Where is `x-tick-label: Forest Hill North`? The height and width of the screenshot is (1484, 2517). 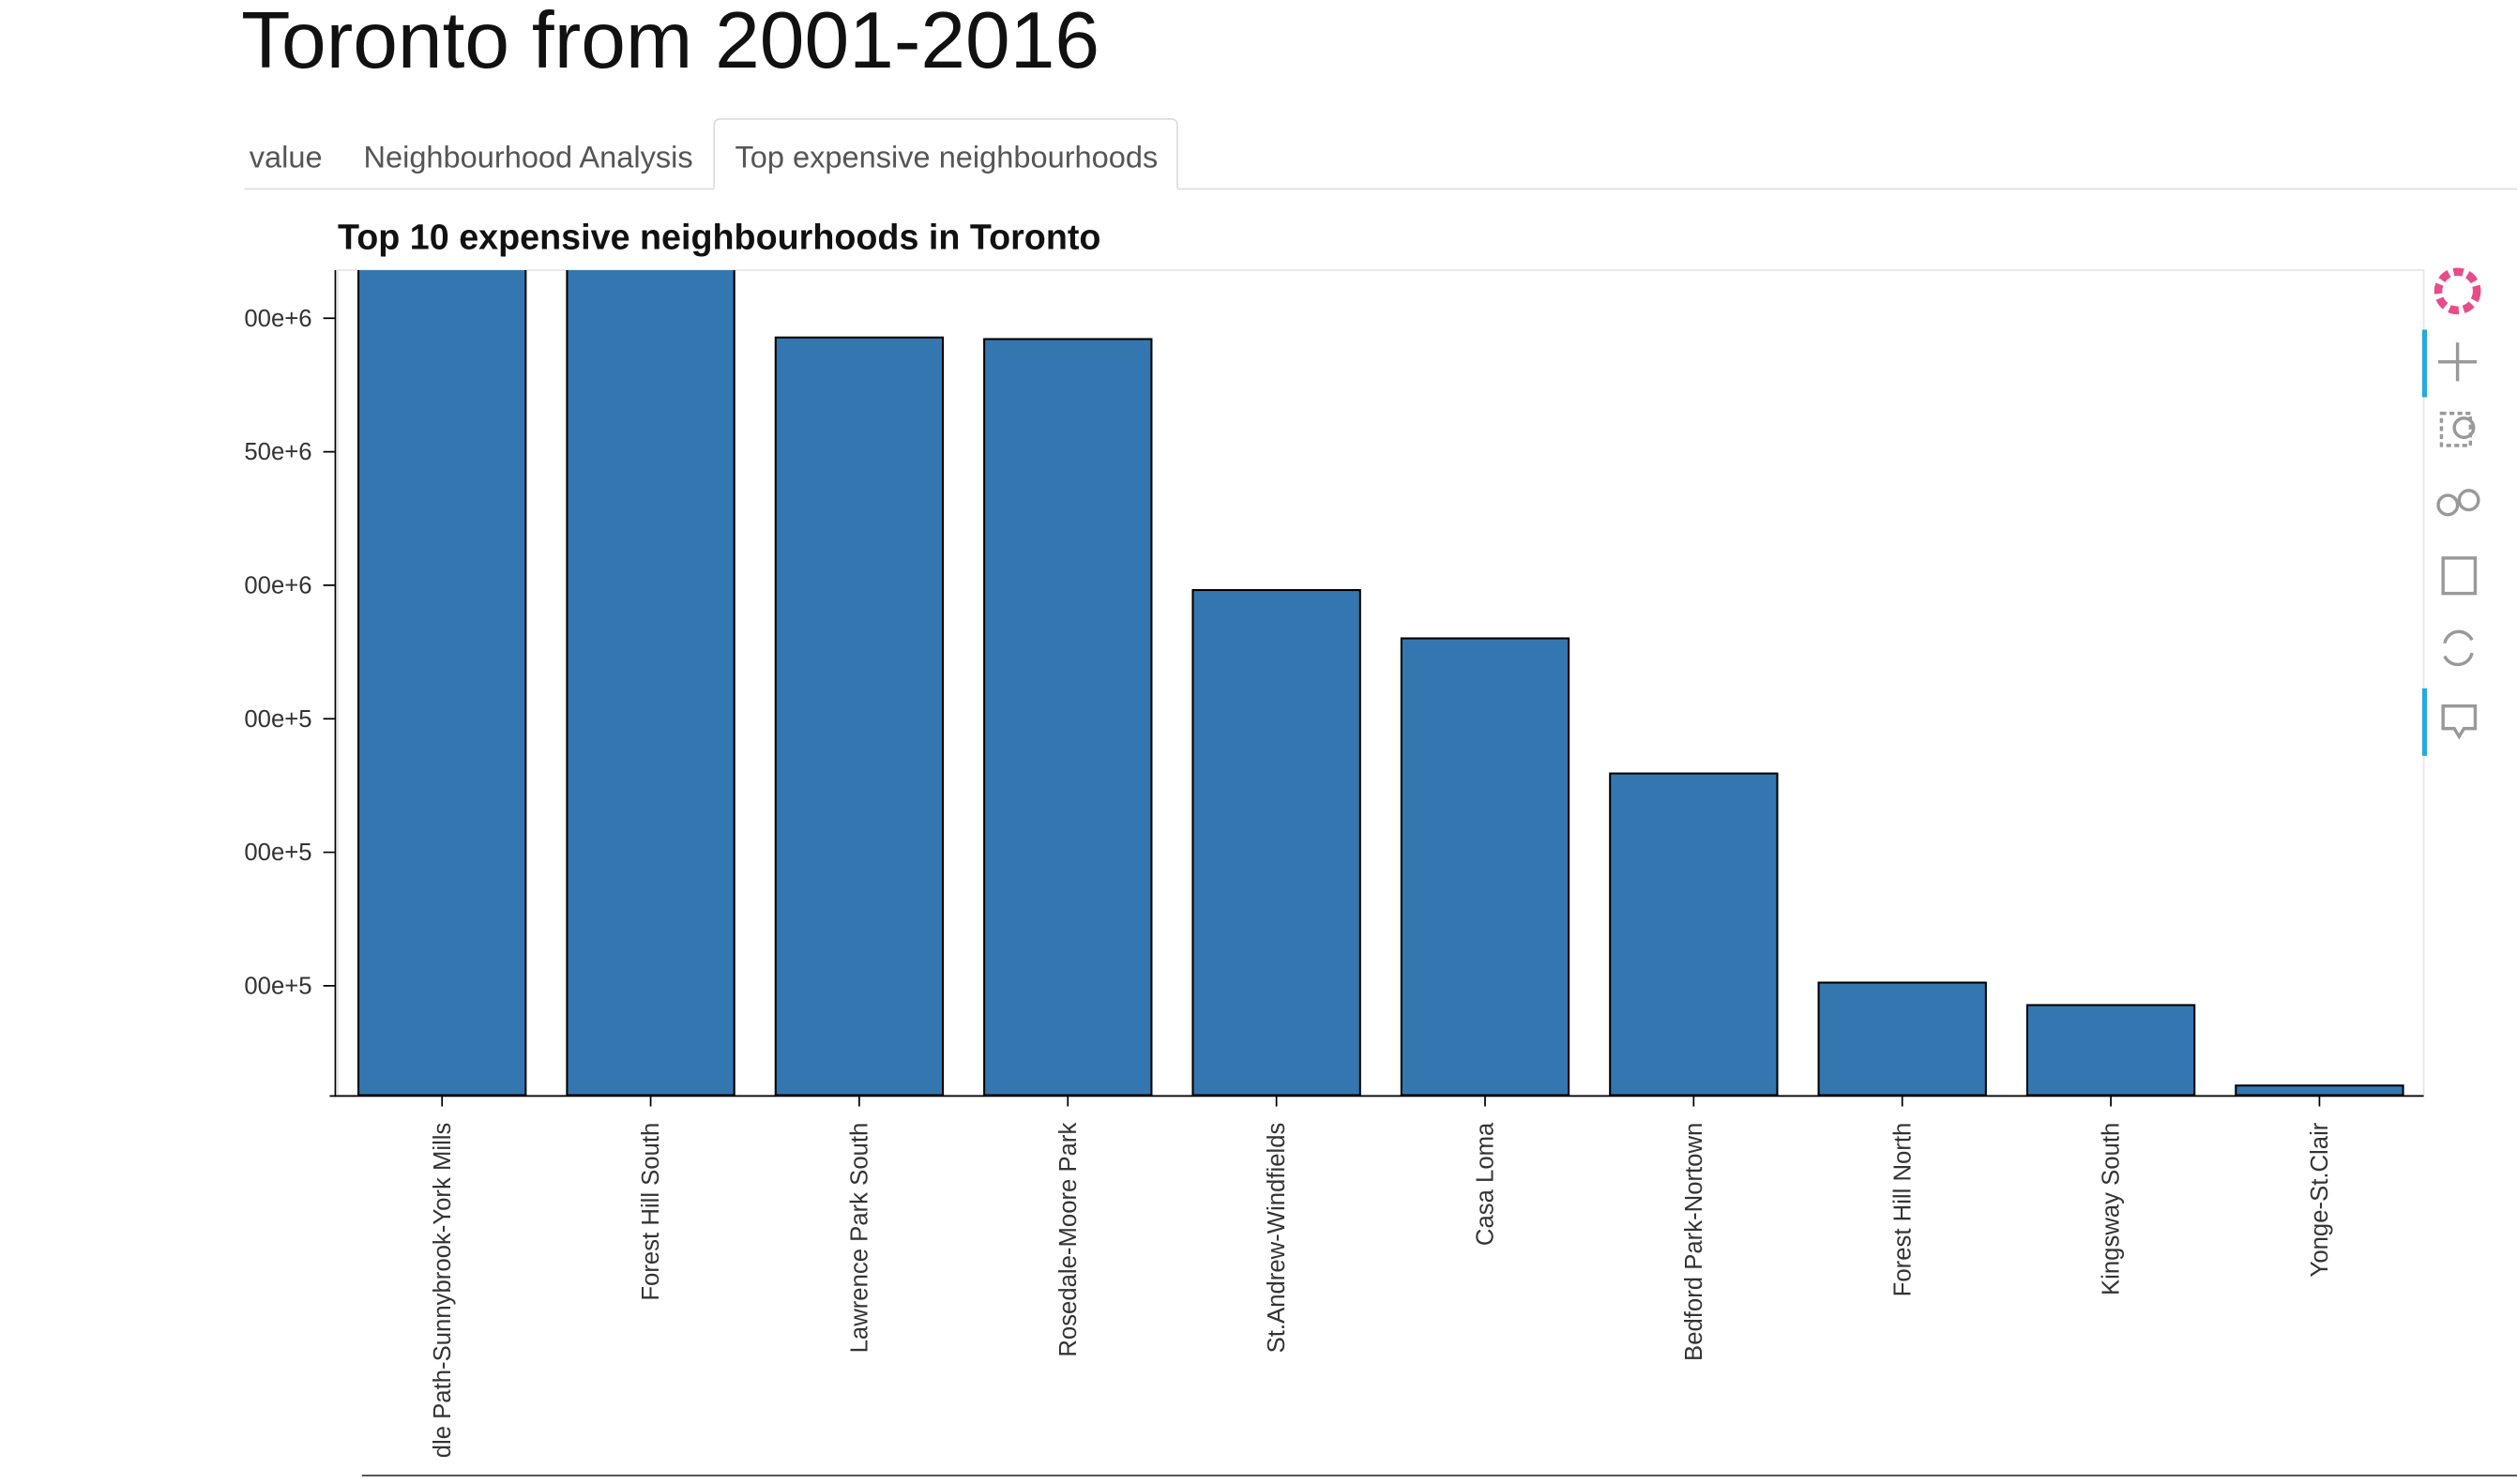 x-tick-label: Forest Hill North is located at coordinates (1903, 1210).